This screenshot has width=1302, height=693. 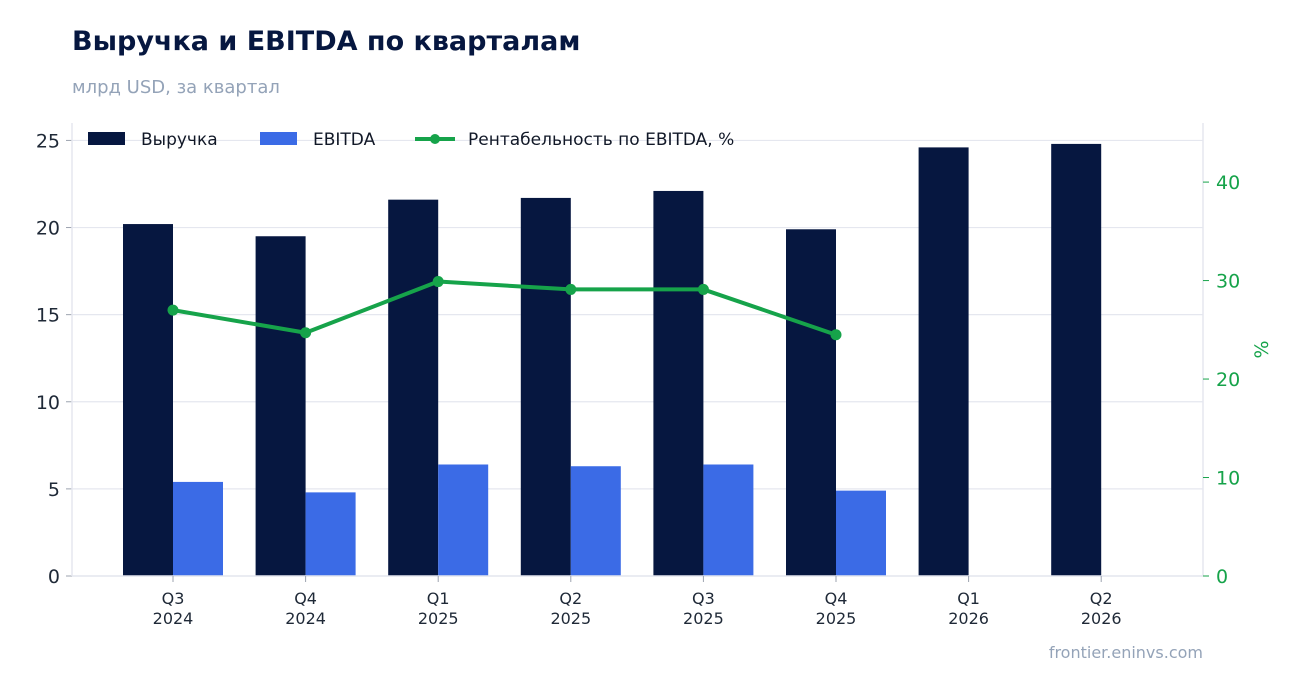 What do you see at coordinates (179, 140) in the screenshot?
I see `legend-label-revenue: Выручка` at bounding box center [179, 140].